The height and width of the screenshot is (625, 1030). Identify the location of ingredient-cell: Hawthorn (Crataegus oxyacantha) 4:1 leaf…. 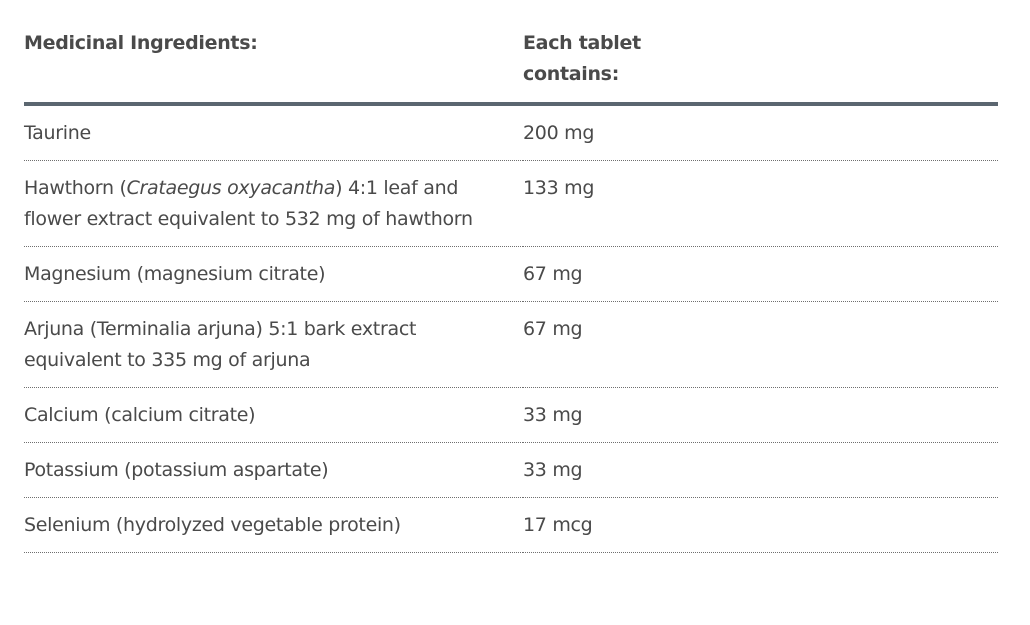
(273, 203).